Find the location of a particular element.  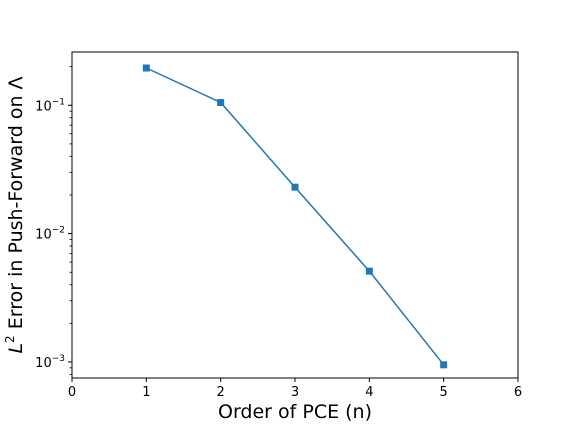

x-ticks: 0 1 2 3 4 5 6 is located at coordinates (295, 389).